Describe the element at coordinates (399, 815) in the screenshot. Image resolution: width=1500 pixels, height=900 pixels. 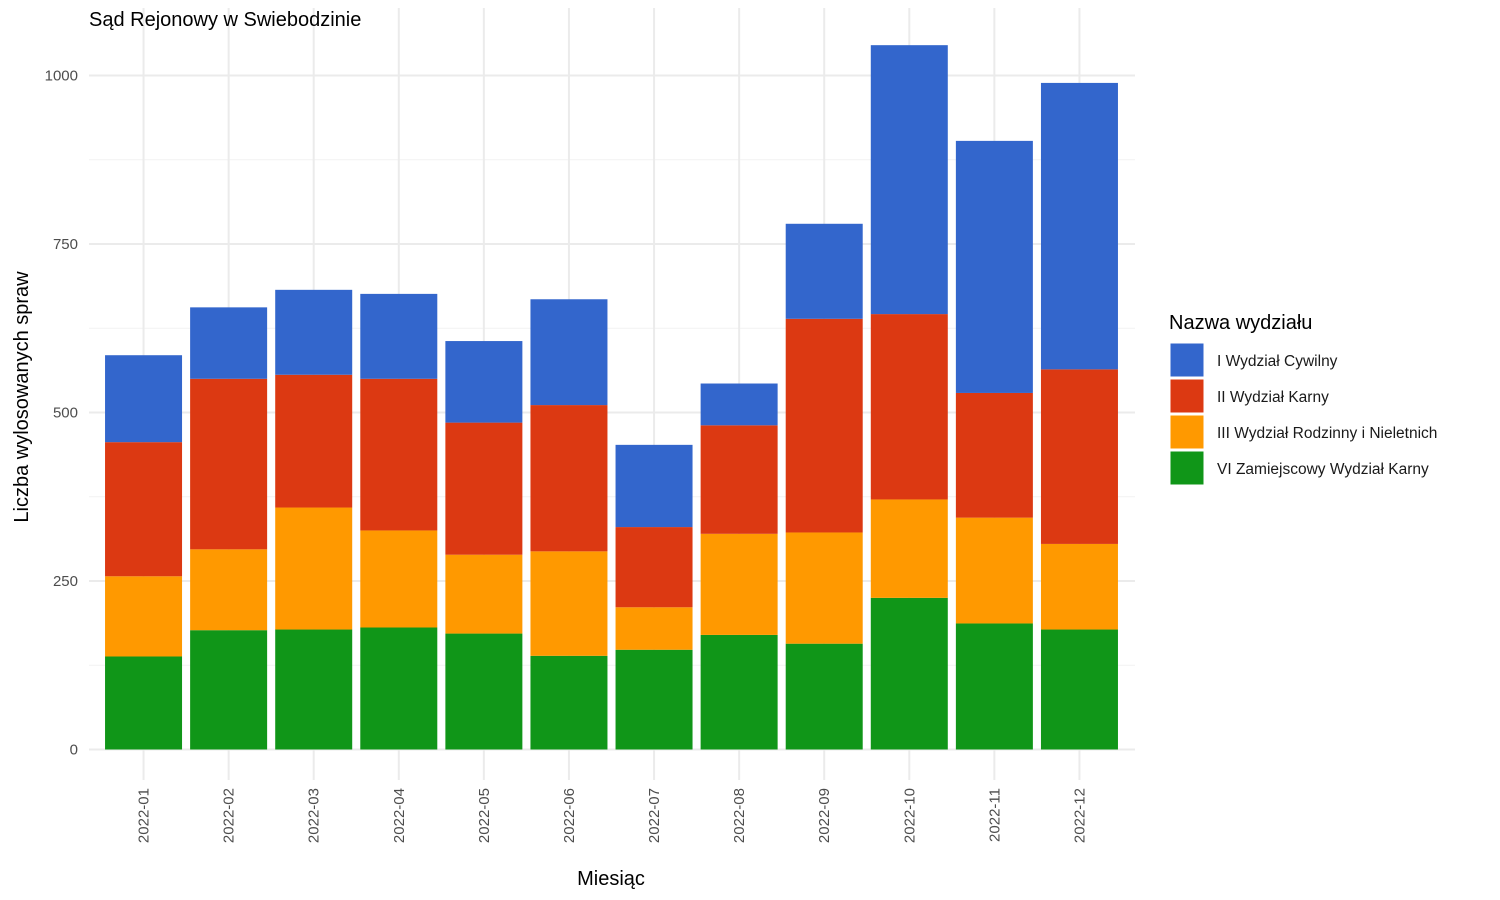
I see `x-tick-label: 2022-04` at that location.